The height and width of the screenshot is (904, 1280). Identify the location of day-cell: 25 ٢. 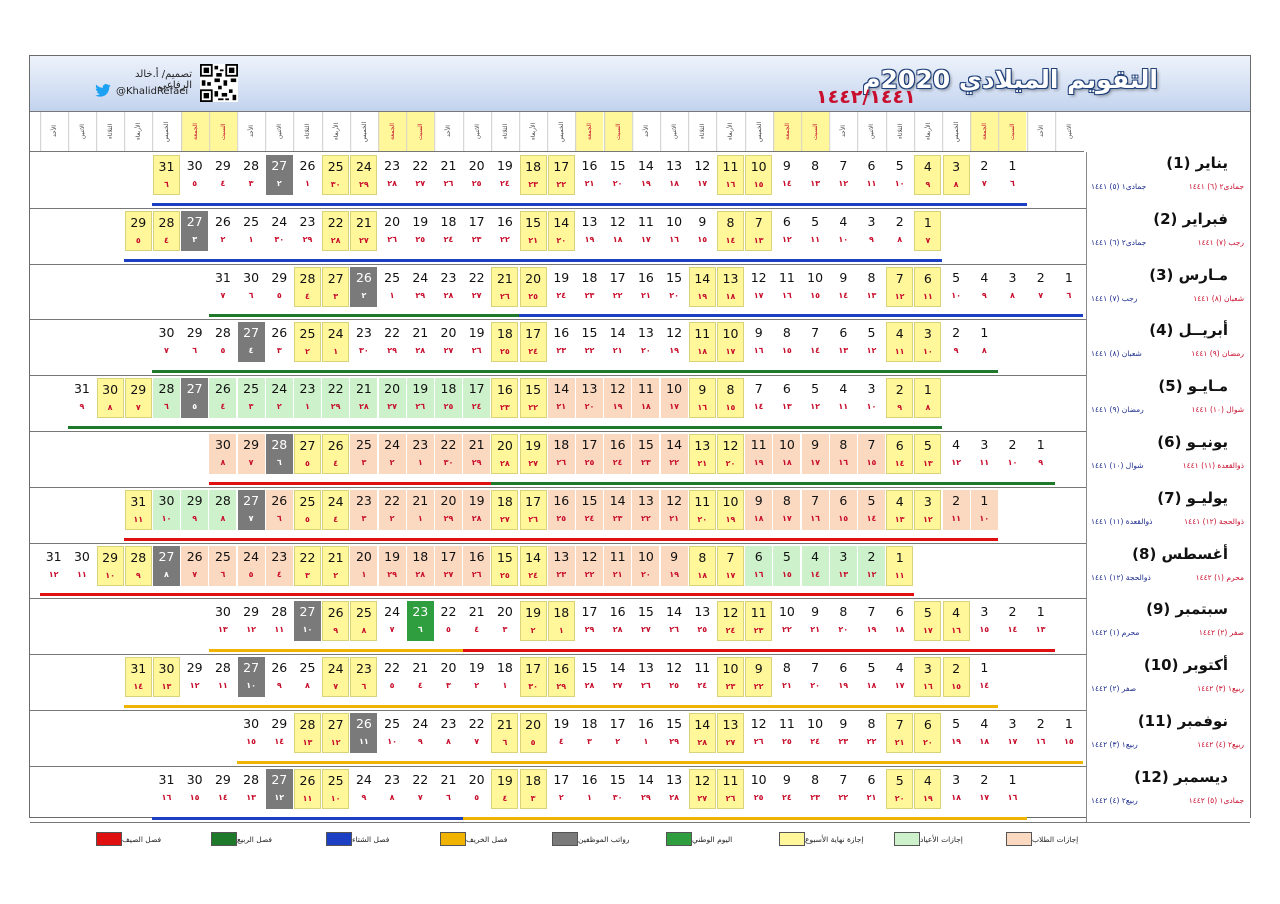
(307, 342).